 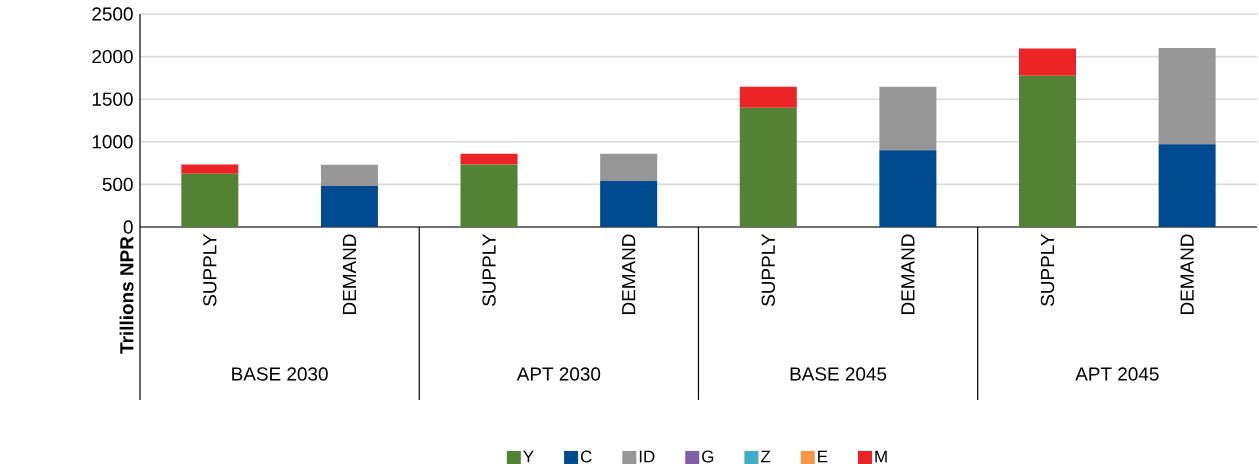 What do you see at coordinates (1117, 374) in the screenshot?
I see `text: APT 2045` at bounding box center [1117, 374].